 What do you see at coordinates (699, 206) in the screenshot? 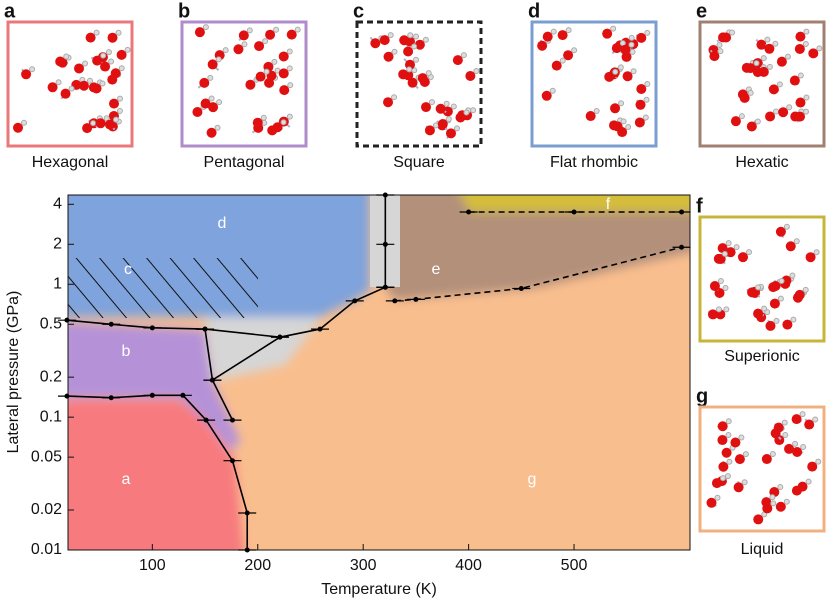
I see `panel-letter: f` at bounding box center [699, 206].